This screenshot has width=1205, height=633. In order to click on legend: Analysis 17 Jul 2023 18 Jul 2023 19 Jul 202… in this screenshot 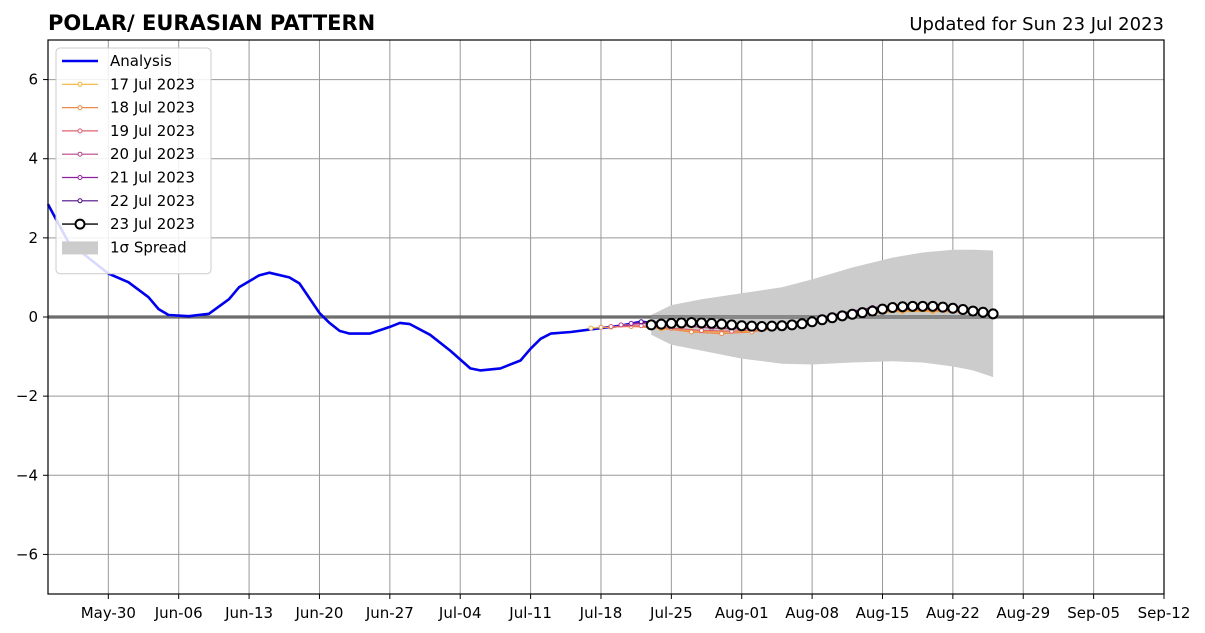, I will do `click(133, 161)`.